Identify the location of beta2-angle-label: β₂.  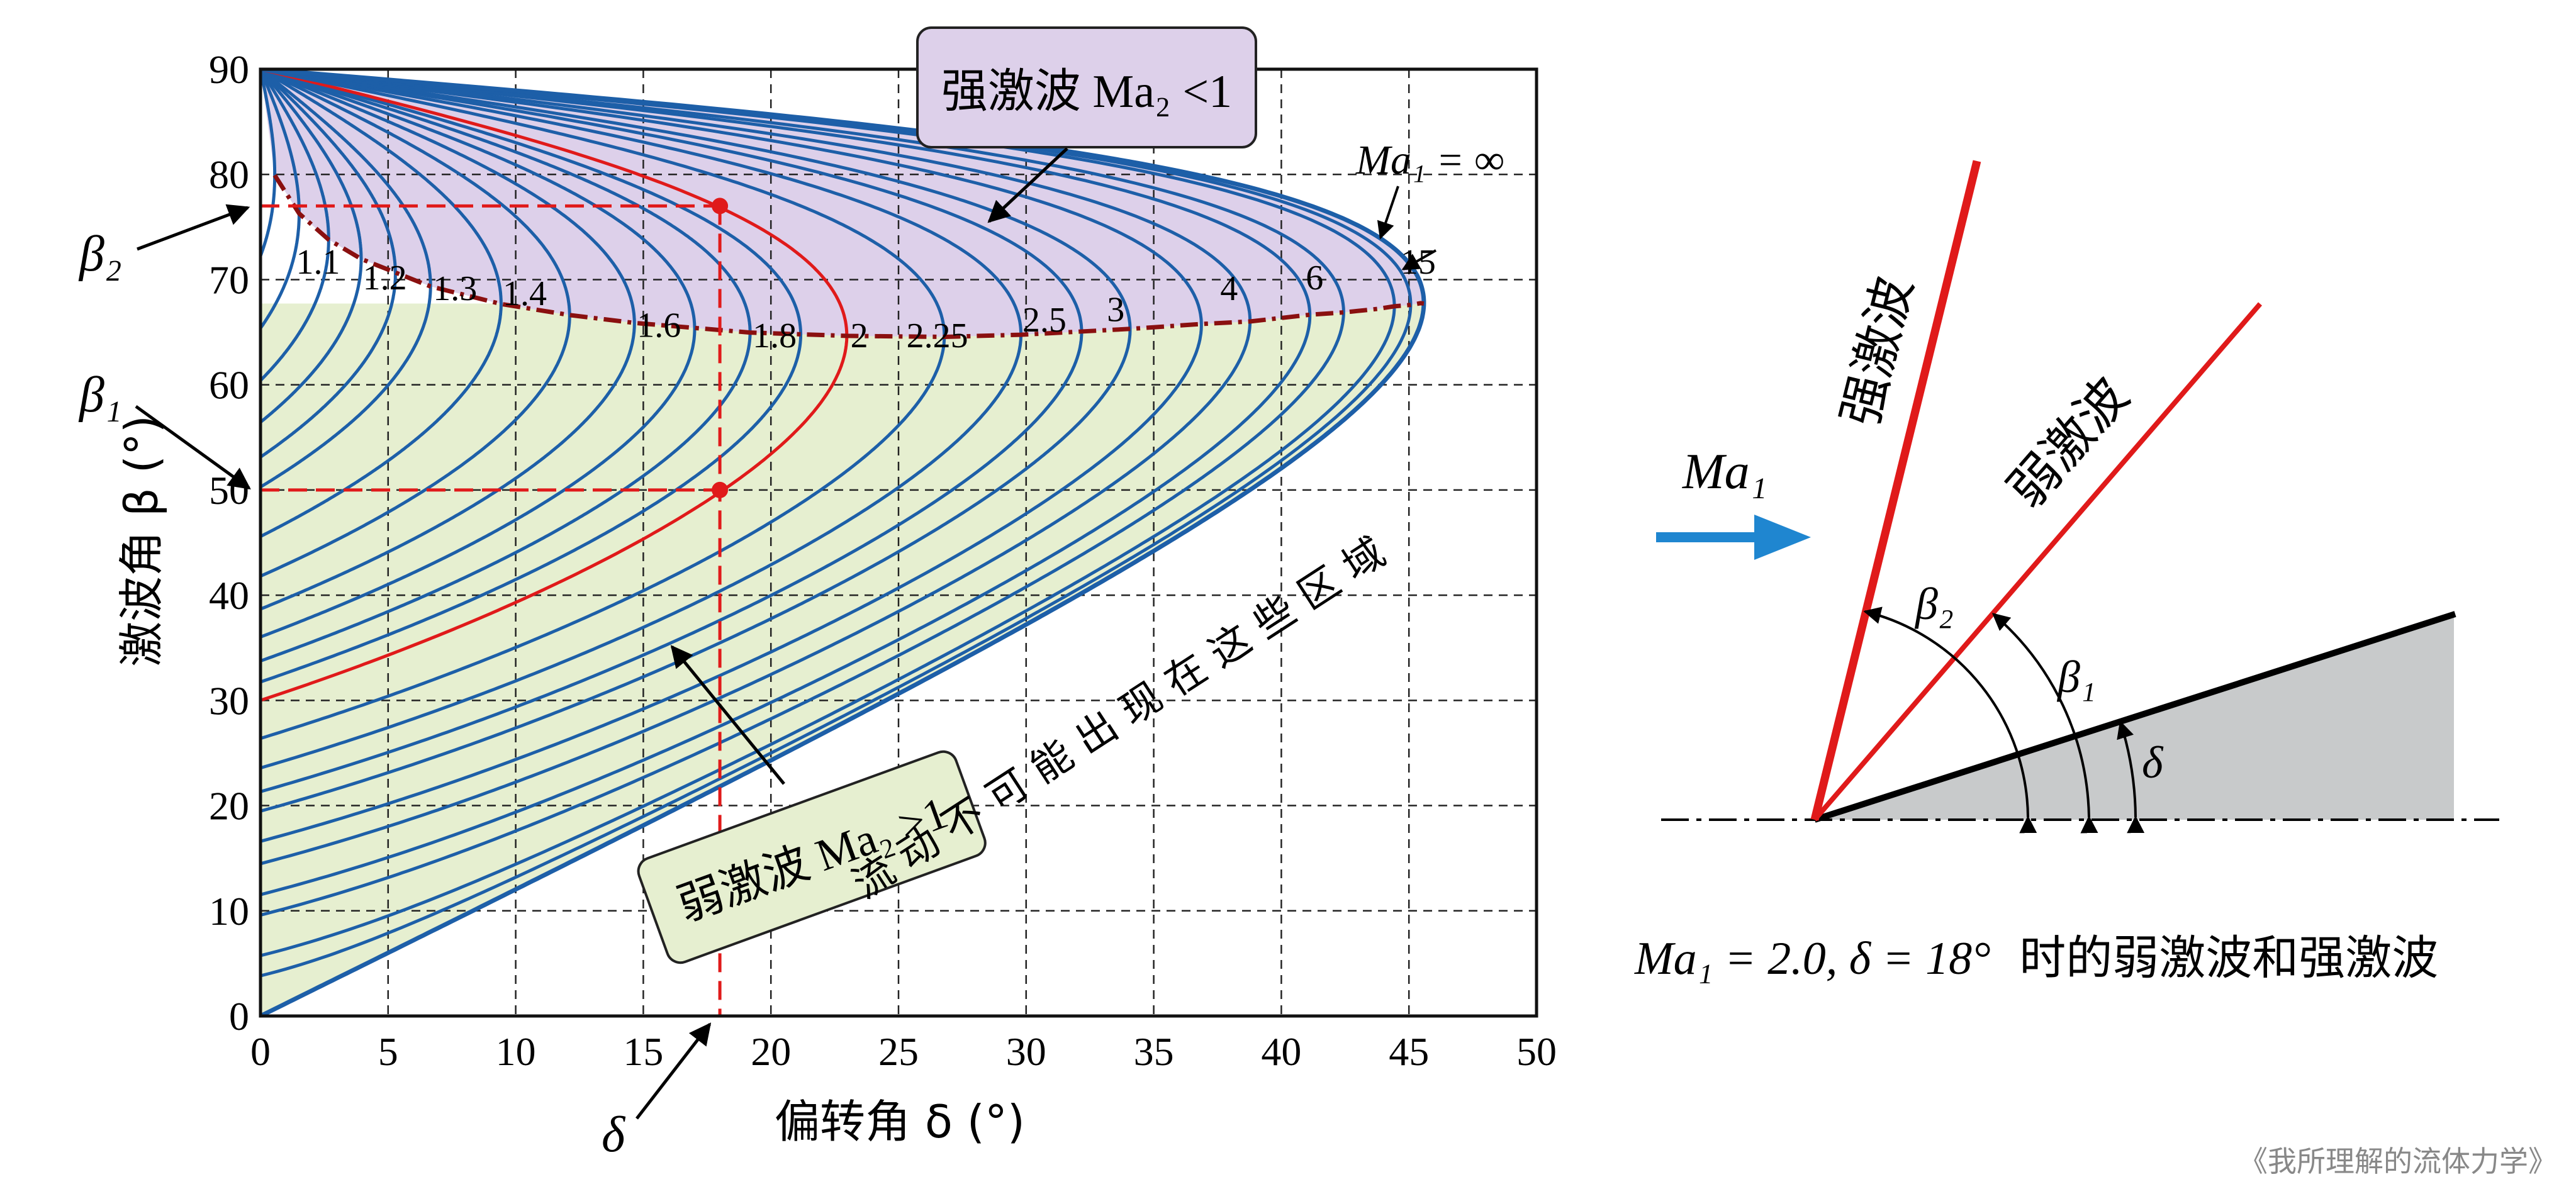
(1934, 604).